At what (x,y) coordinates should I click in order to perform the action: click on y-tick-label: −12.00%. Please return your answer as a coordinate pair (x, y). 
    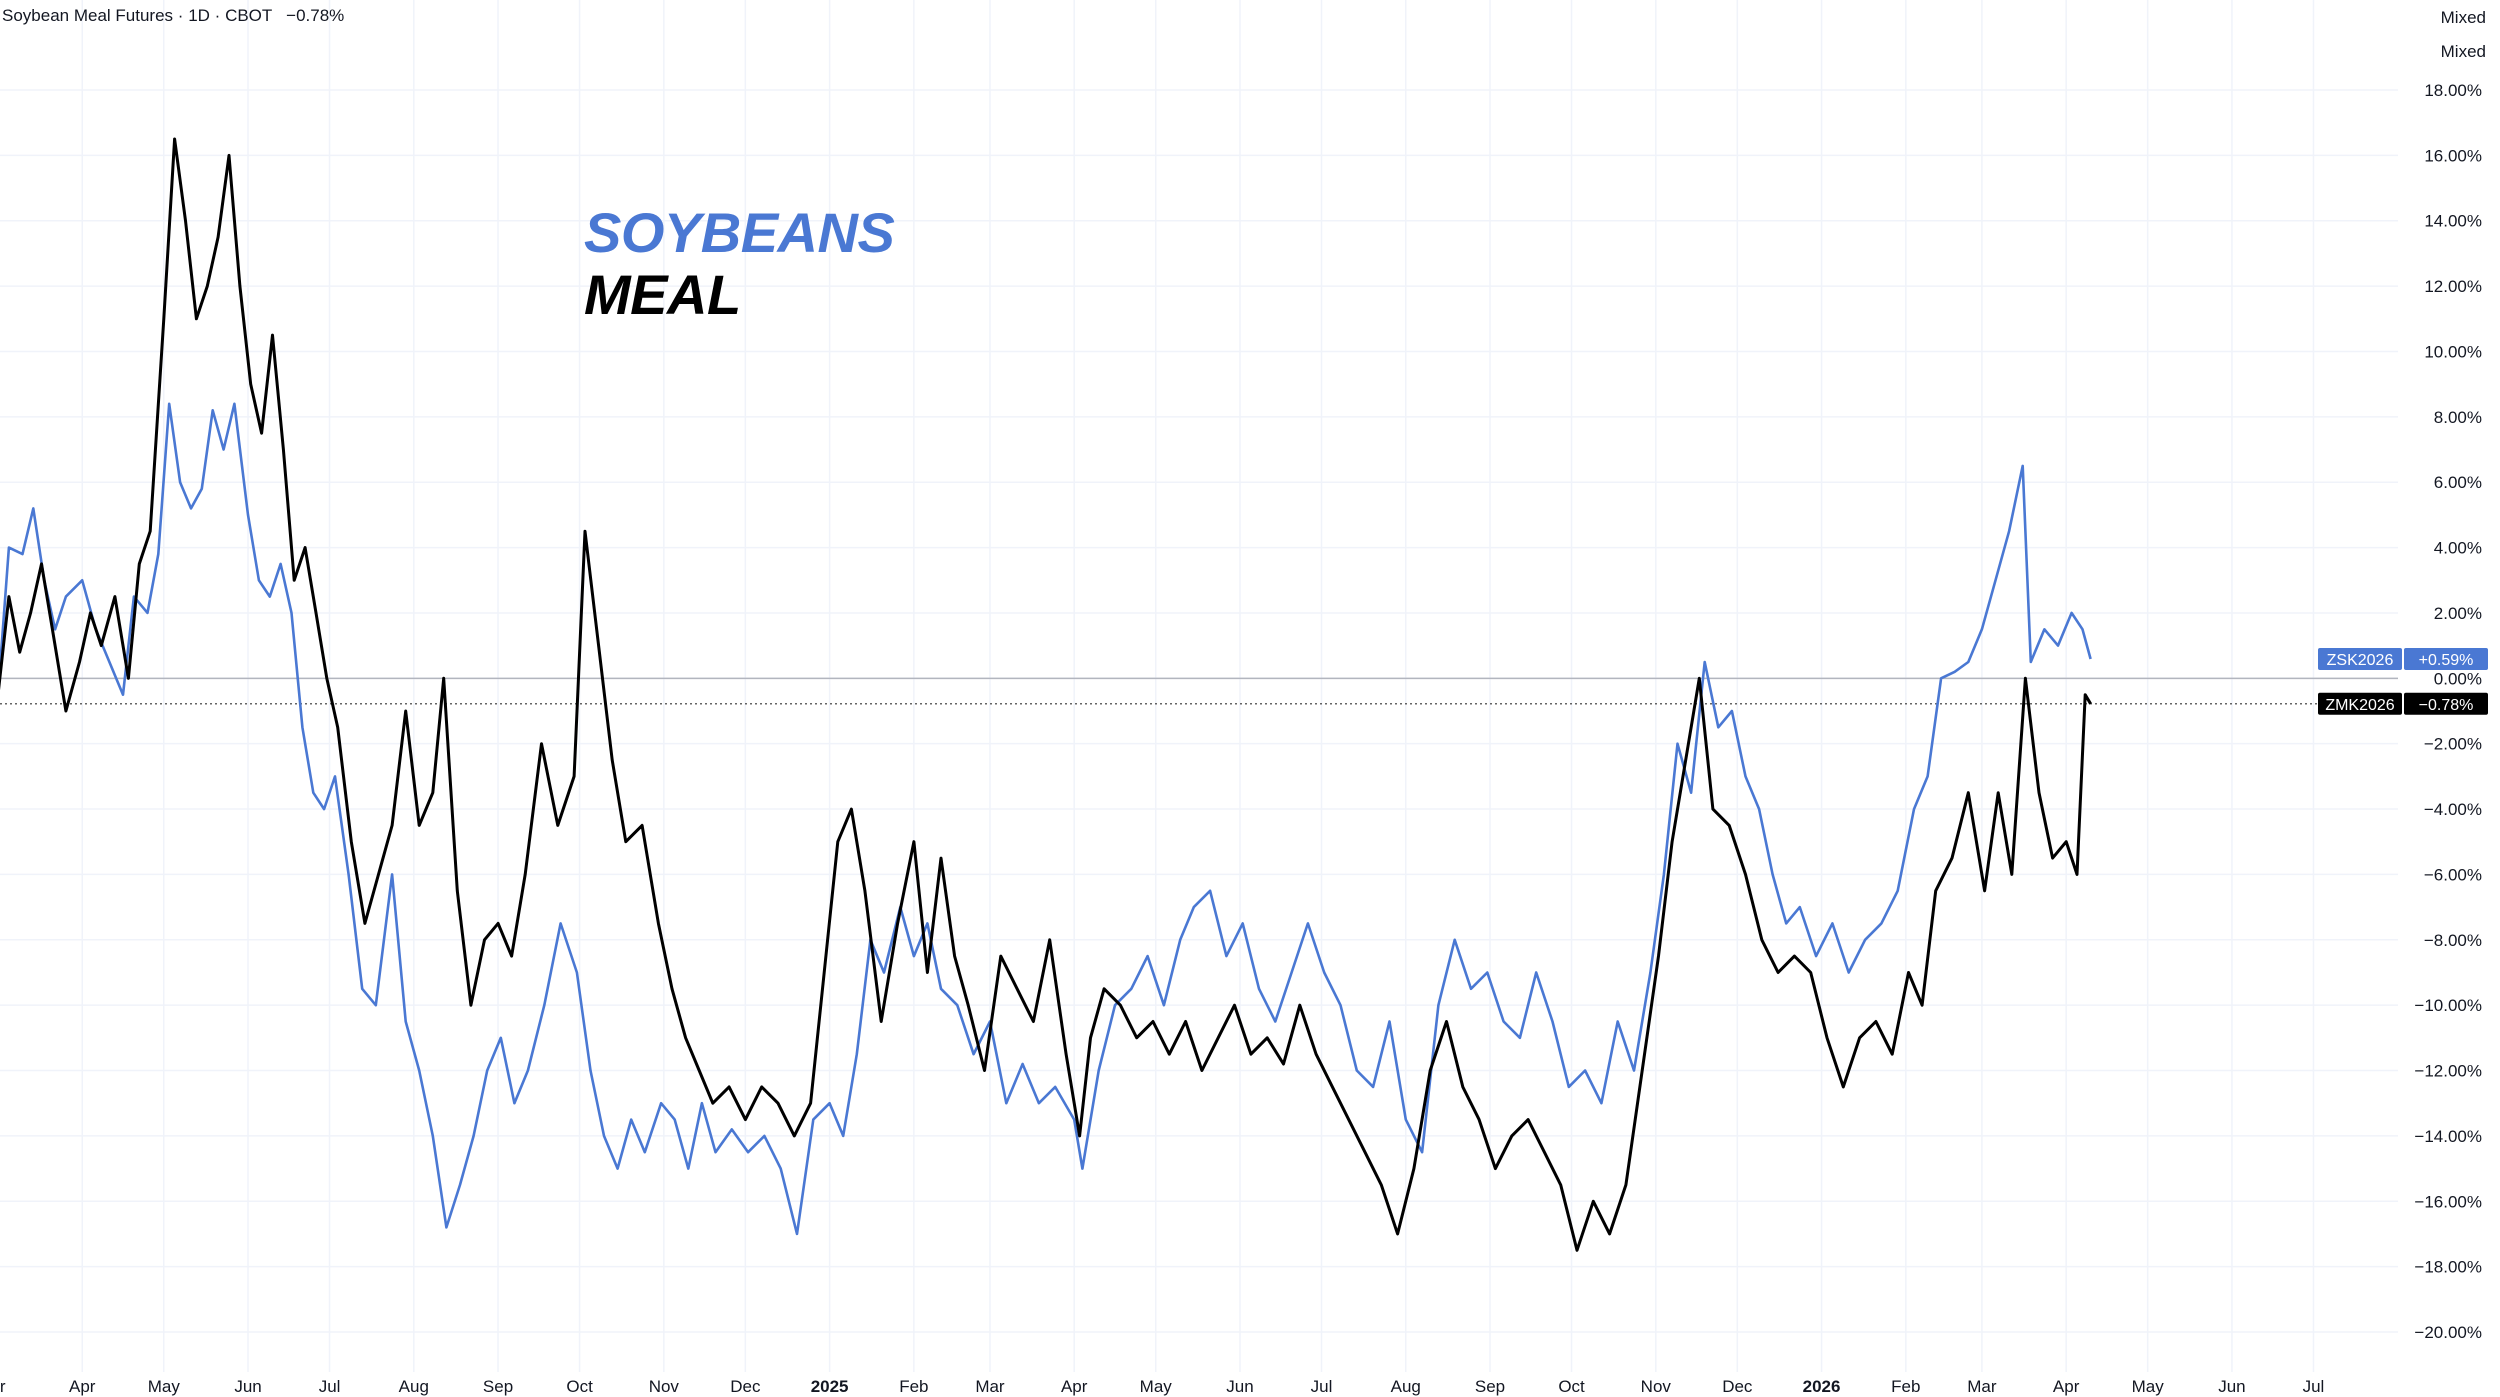
    Looking at the image, I should click on (2448, 1071).